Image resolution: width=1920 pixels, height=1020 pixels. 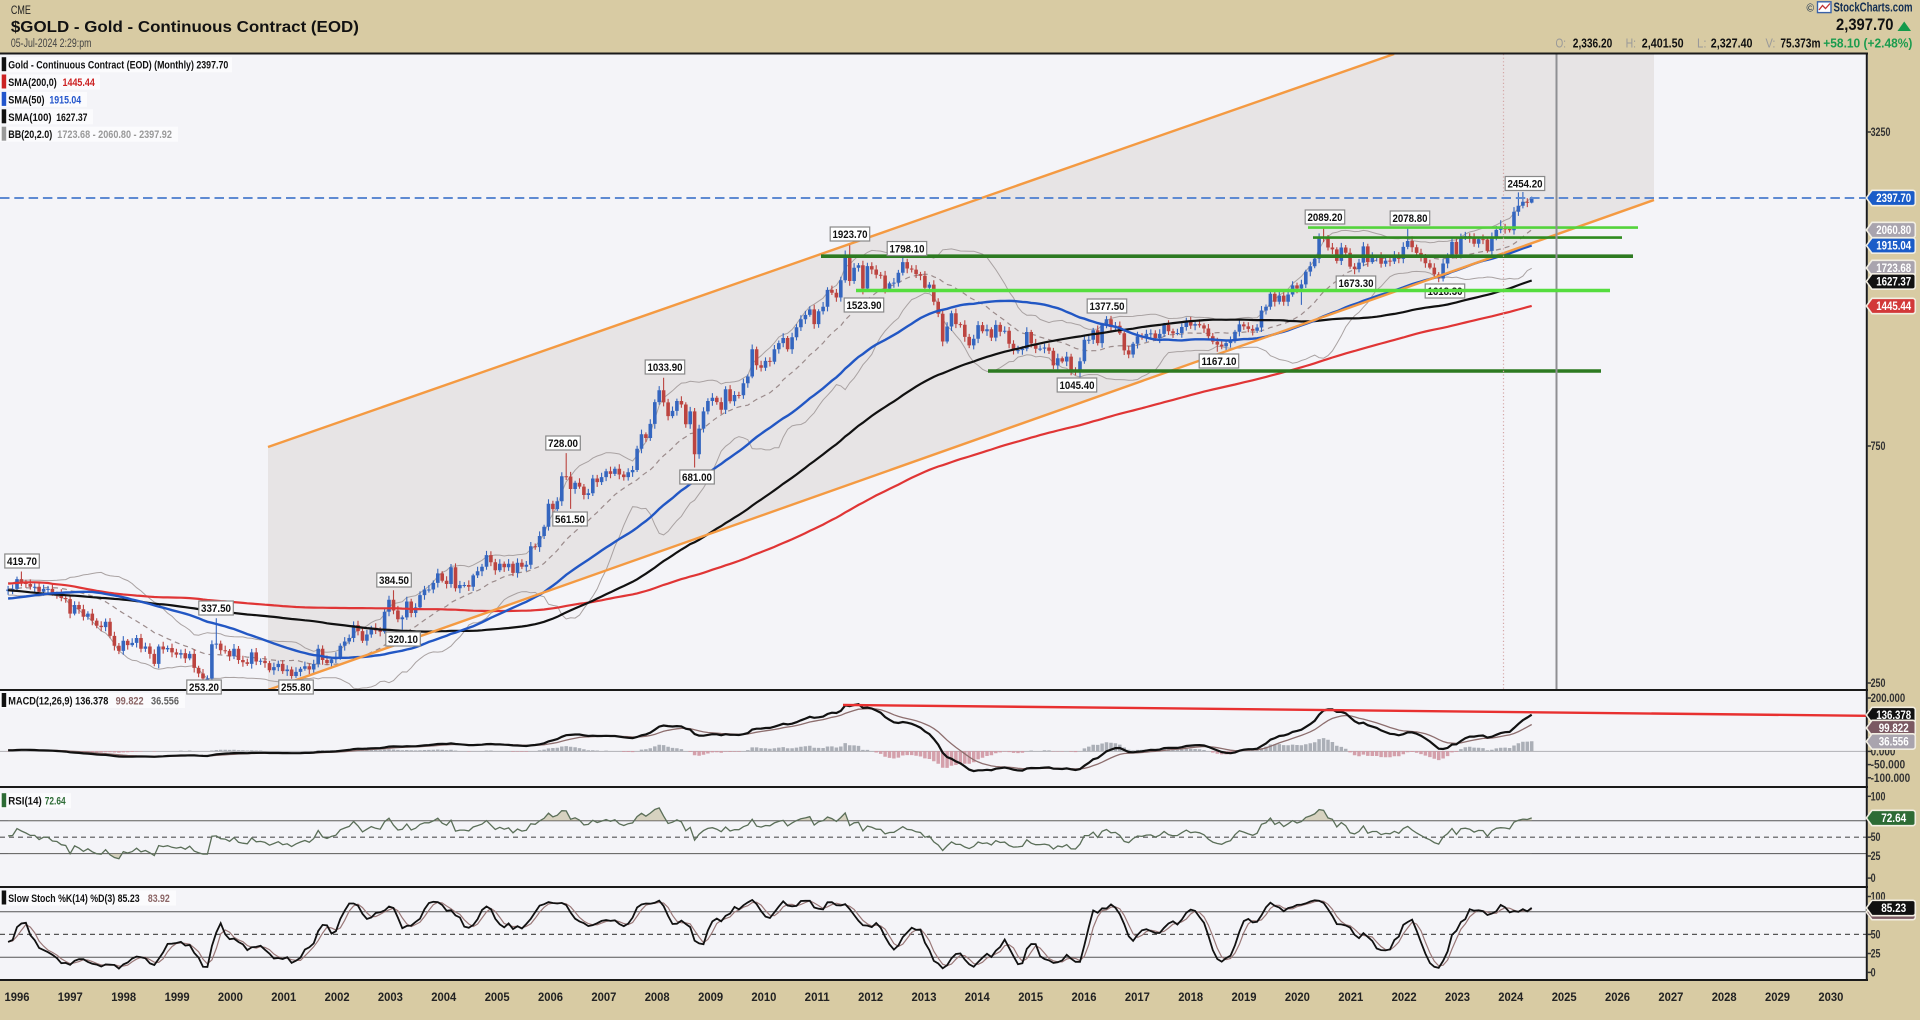 I want to click on svg-text: 200.000, so click(x=1888, y=699).